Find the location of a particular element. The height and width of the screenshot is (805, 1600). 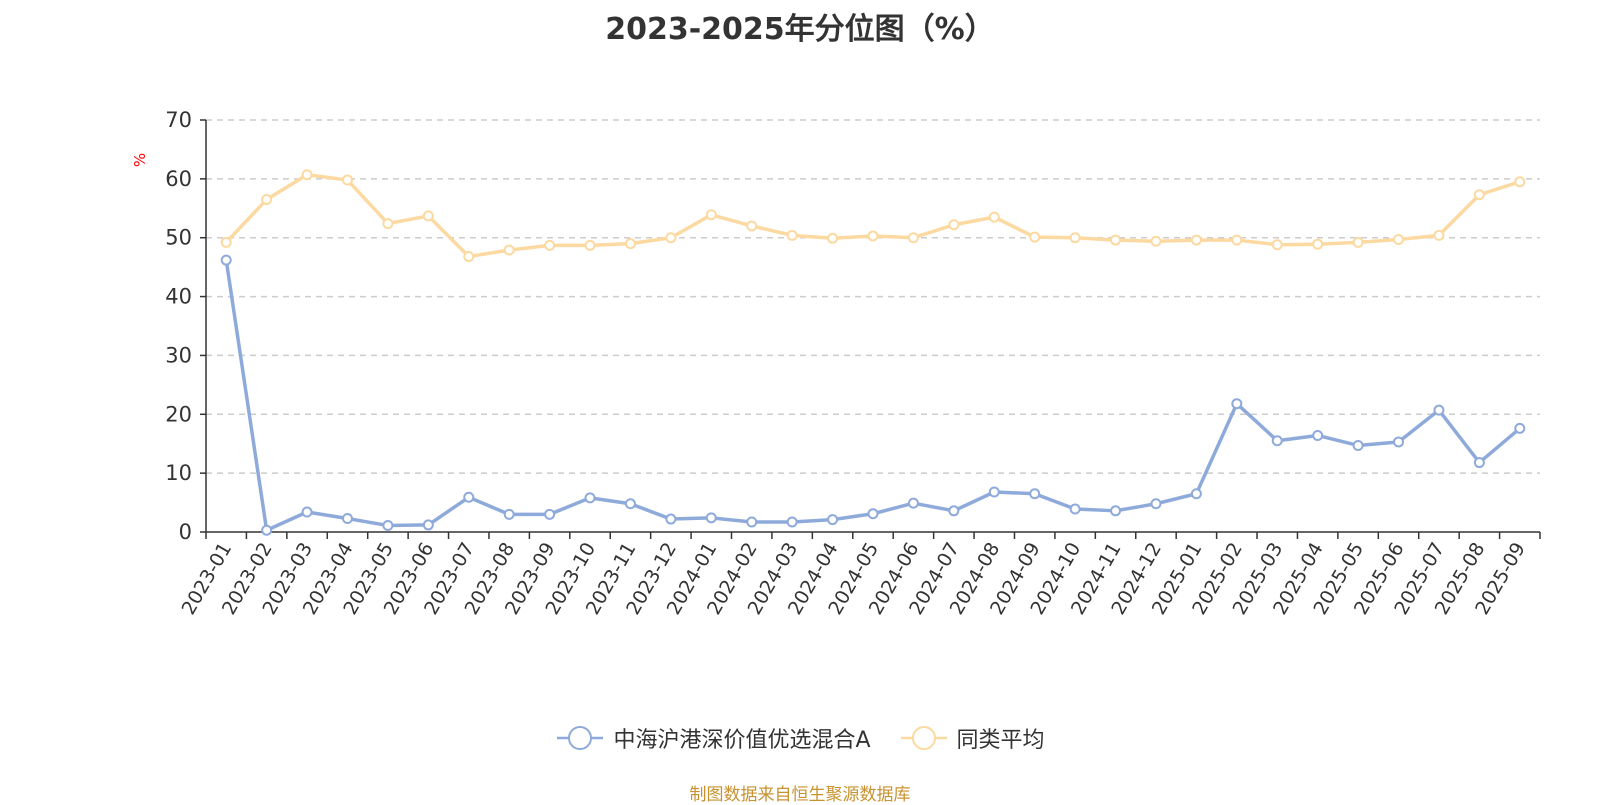

legend-item-2: 同类平均 is located at coordinates (972, 738).